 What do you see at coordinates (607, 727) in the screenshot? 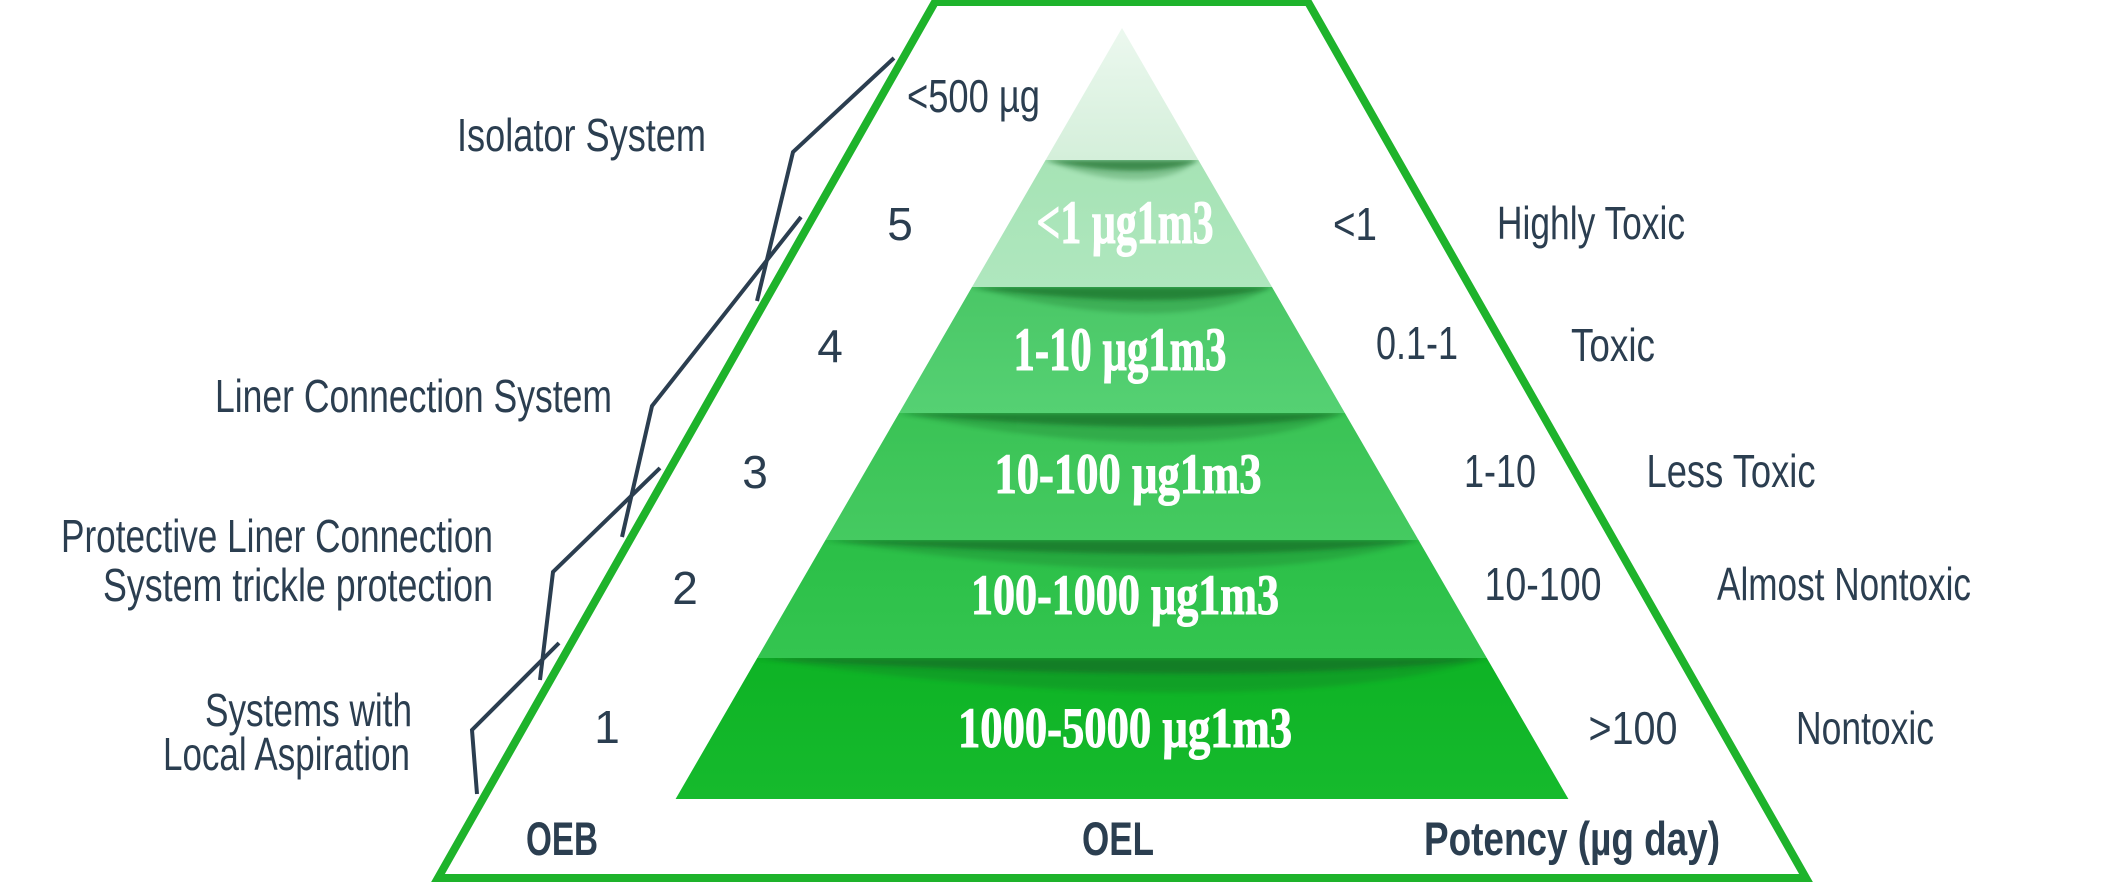
I see `svg-text: 1` at bounding box center [607, 727].